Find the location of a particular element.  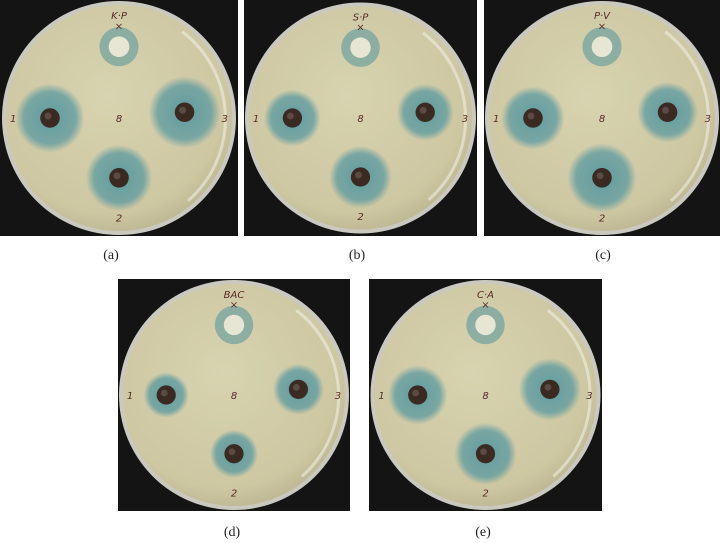

plate-top-label: S·P is located at coordinates (361, 17).